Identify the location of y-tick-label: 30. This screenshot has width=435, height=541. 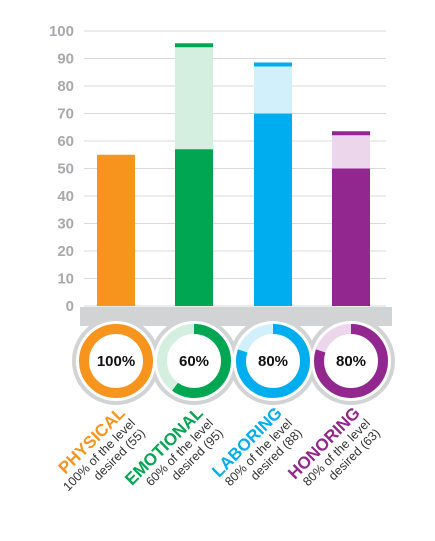
(65, 224).